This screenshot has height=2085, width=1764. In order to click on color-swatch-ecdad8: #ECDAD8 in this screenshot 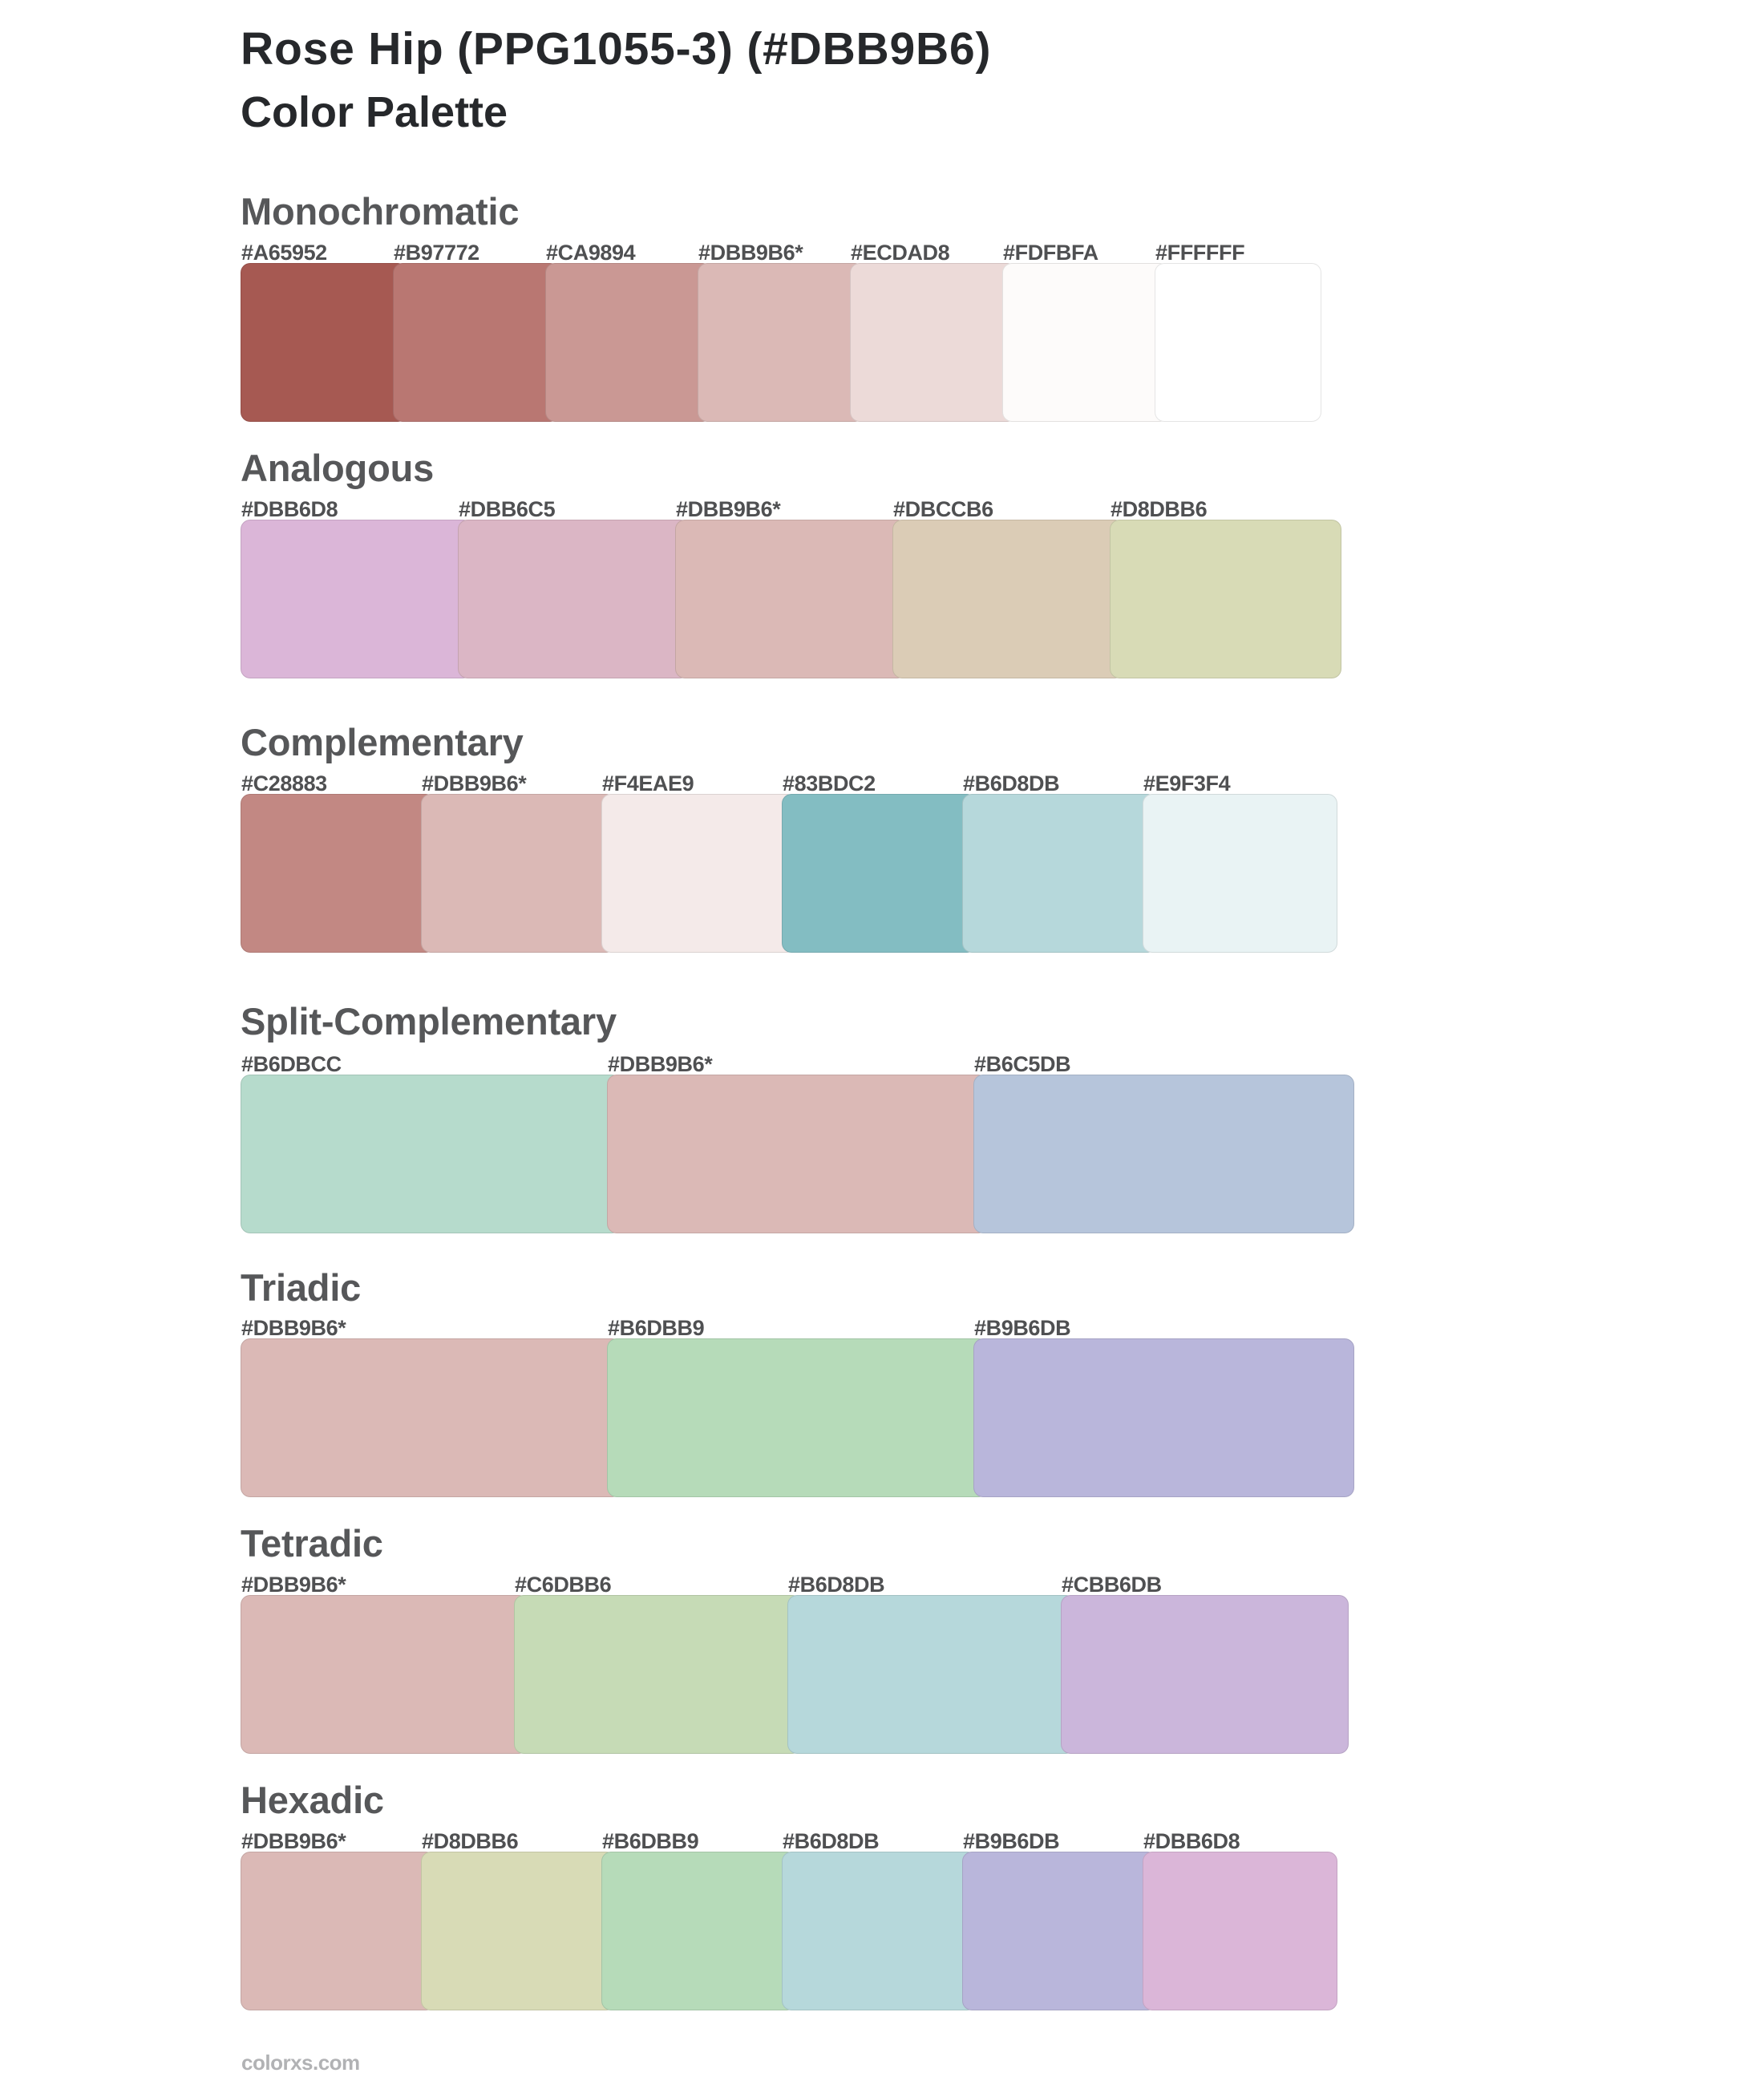, I will do `click(933, 332)`.